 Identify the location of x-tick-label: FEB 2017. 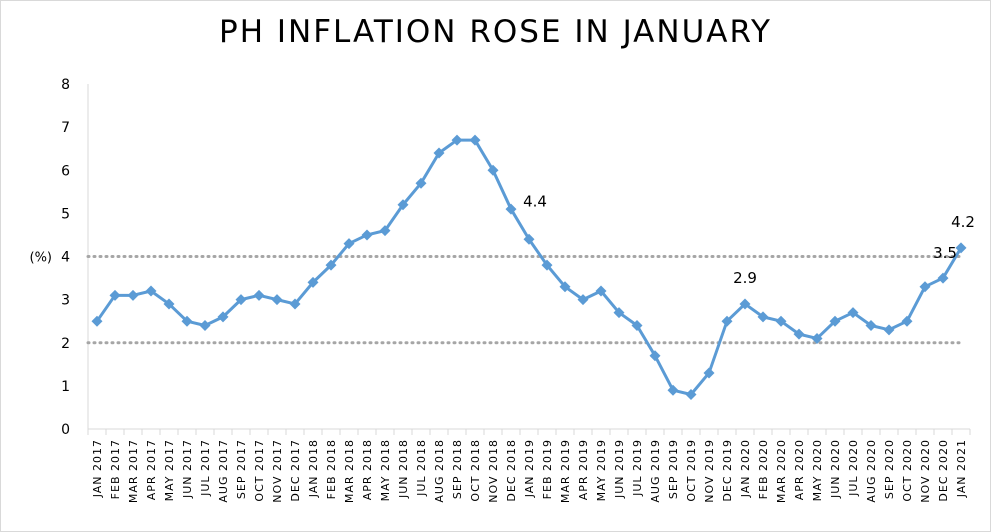
(115, 469).